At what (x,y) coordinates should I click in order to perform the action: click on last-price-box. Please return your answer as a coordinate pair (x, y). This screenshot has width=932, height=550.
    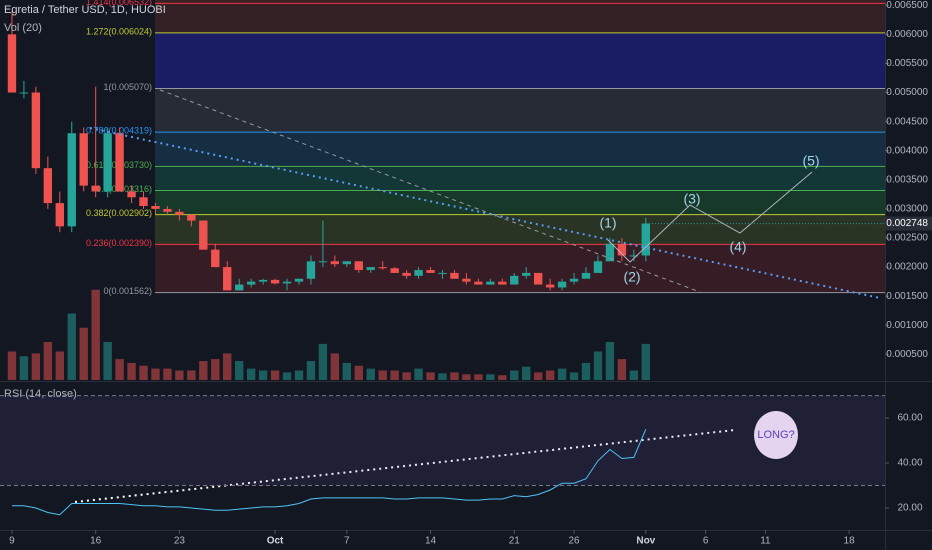
    Looking at the image, I should click on (908, 223).